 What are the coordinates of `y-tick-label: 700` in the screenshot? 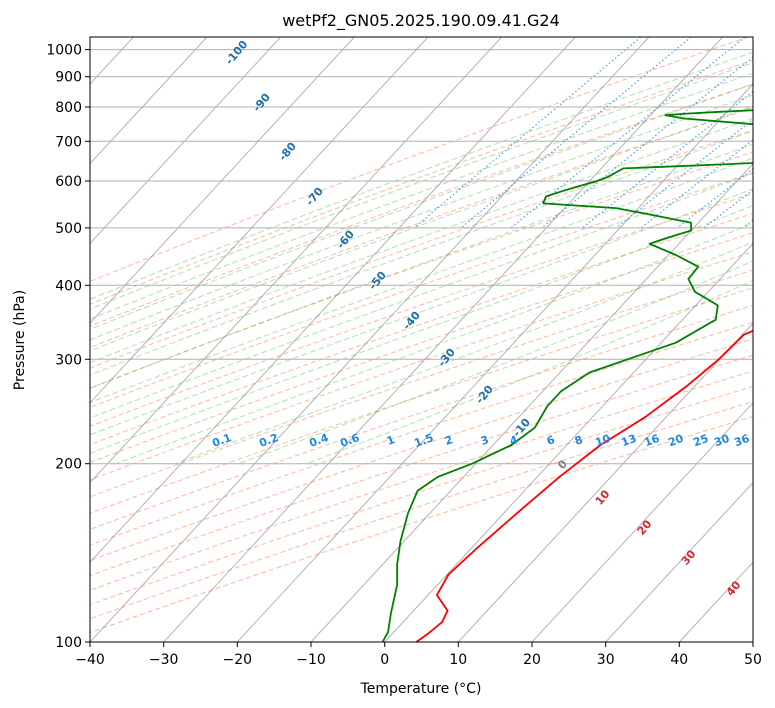 It's located at (68, 142).